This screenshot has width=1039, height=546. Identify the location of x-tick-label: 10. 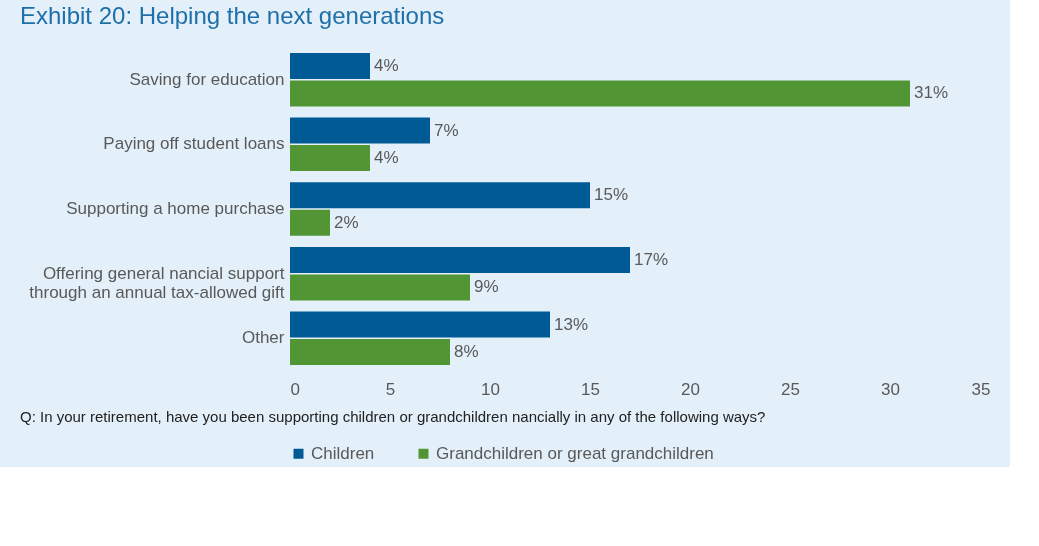
(490, 389).